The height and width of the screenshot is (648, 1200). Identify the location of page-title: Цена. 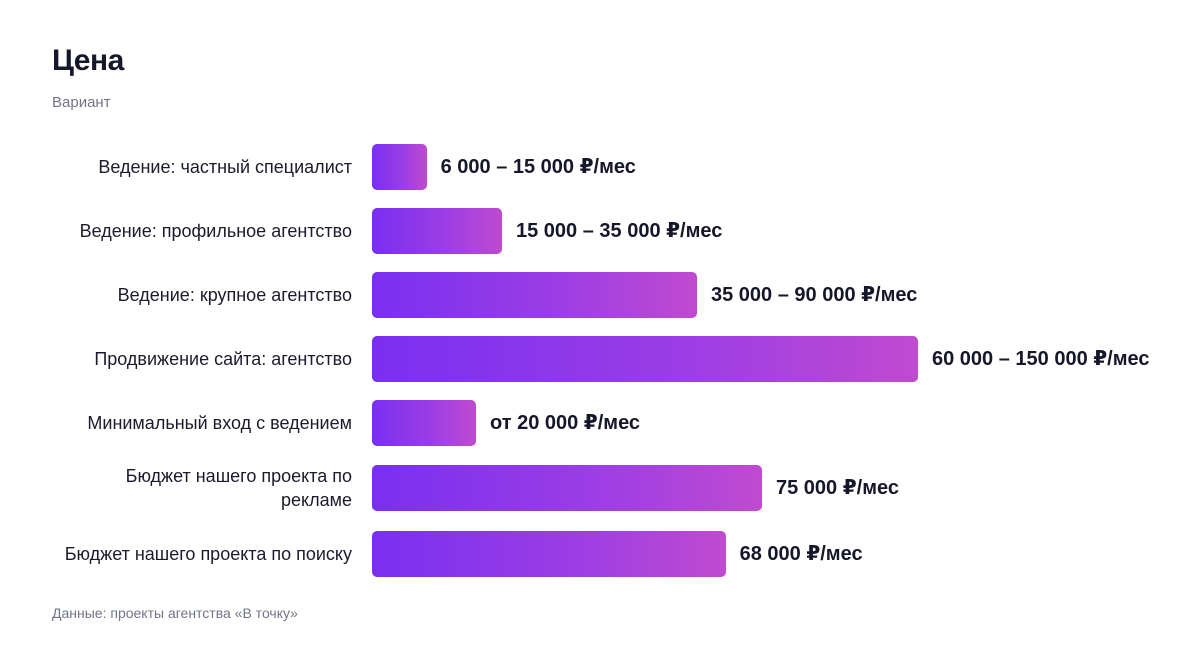
(88, 60).